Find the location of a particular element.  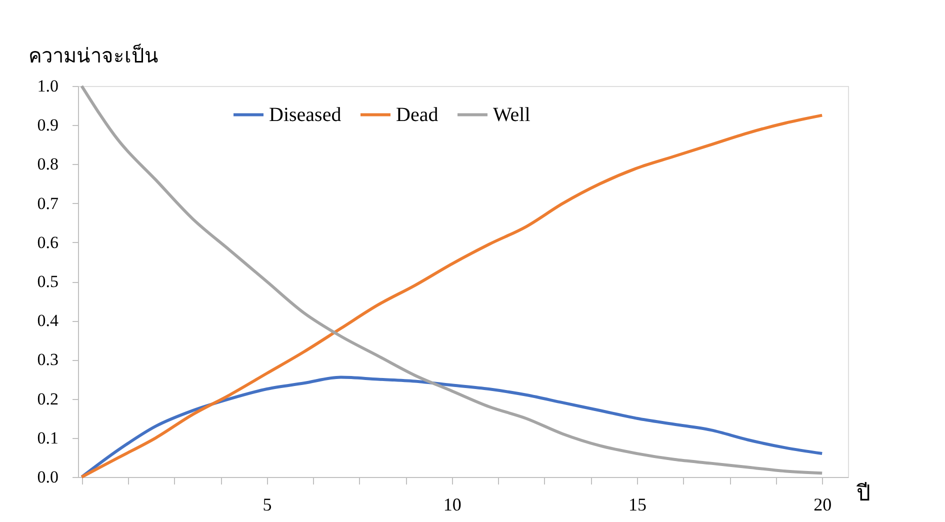

x-tick-label: 20 is located at coordinates (823, 504).